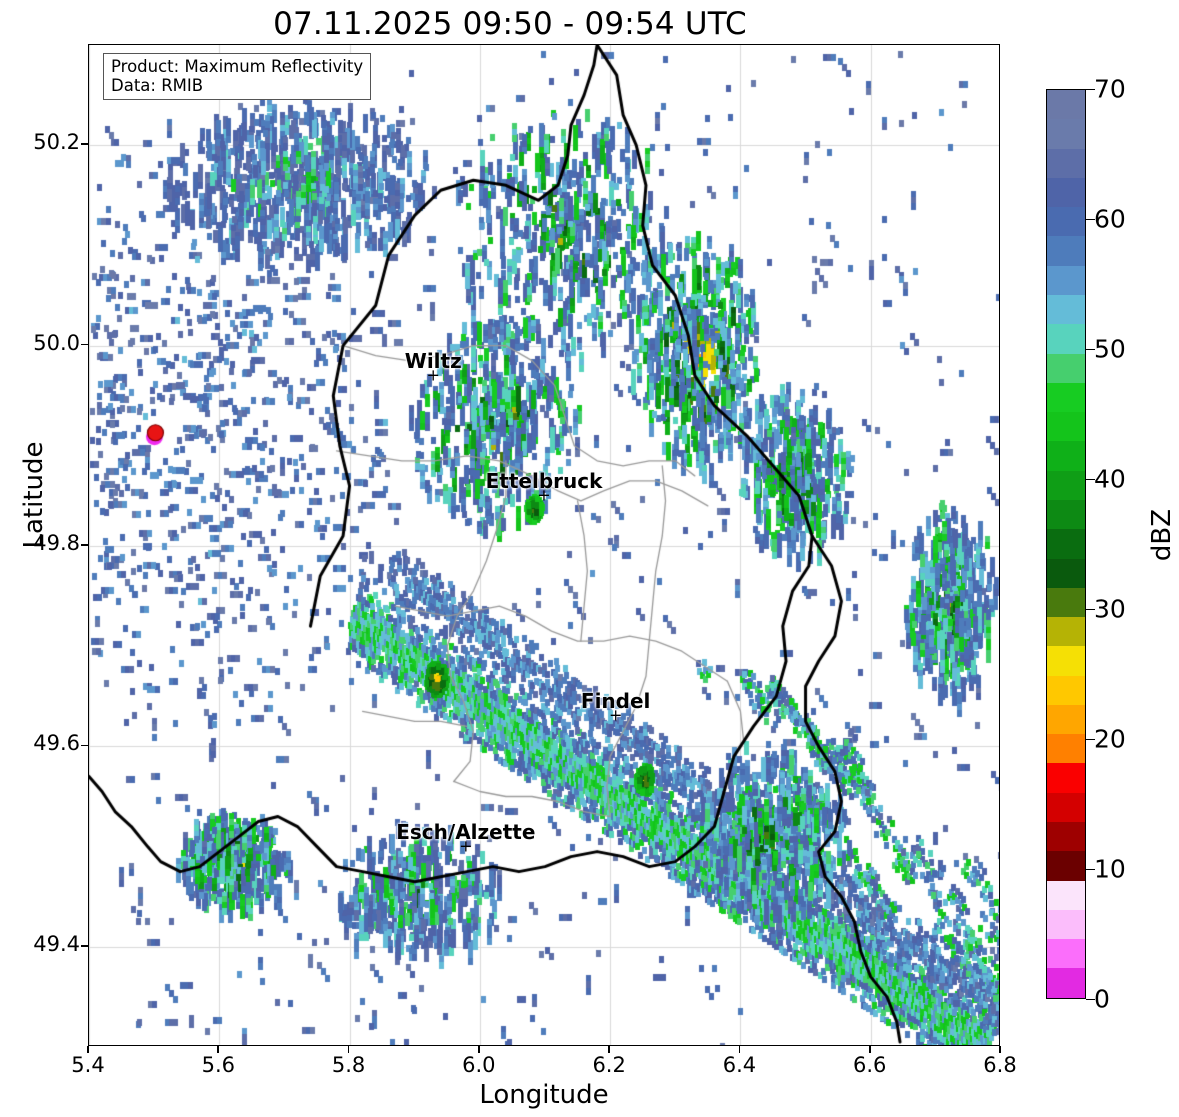 This screenshot has height=1117, width=1179. What do you see at coordinates (1000, 1065) in the screenshot?
I see `x-tick-label: 6.8` at bounding box center [1000, 1065].